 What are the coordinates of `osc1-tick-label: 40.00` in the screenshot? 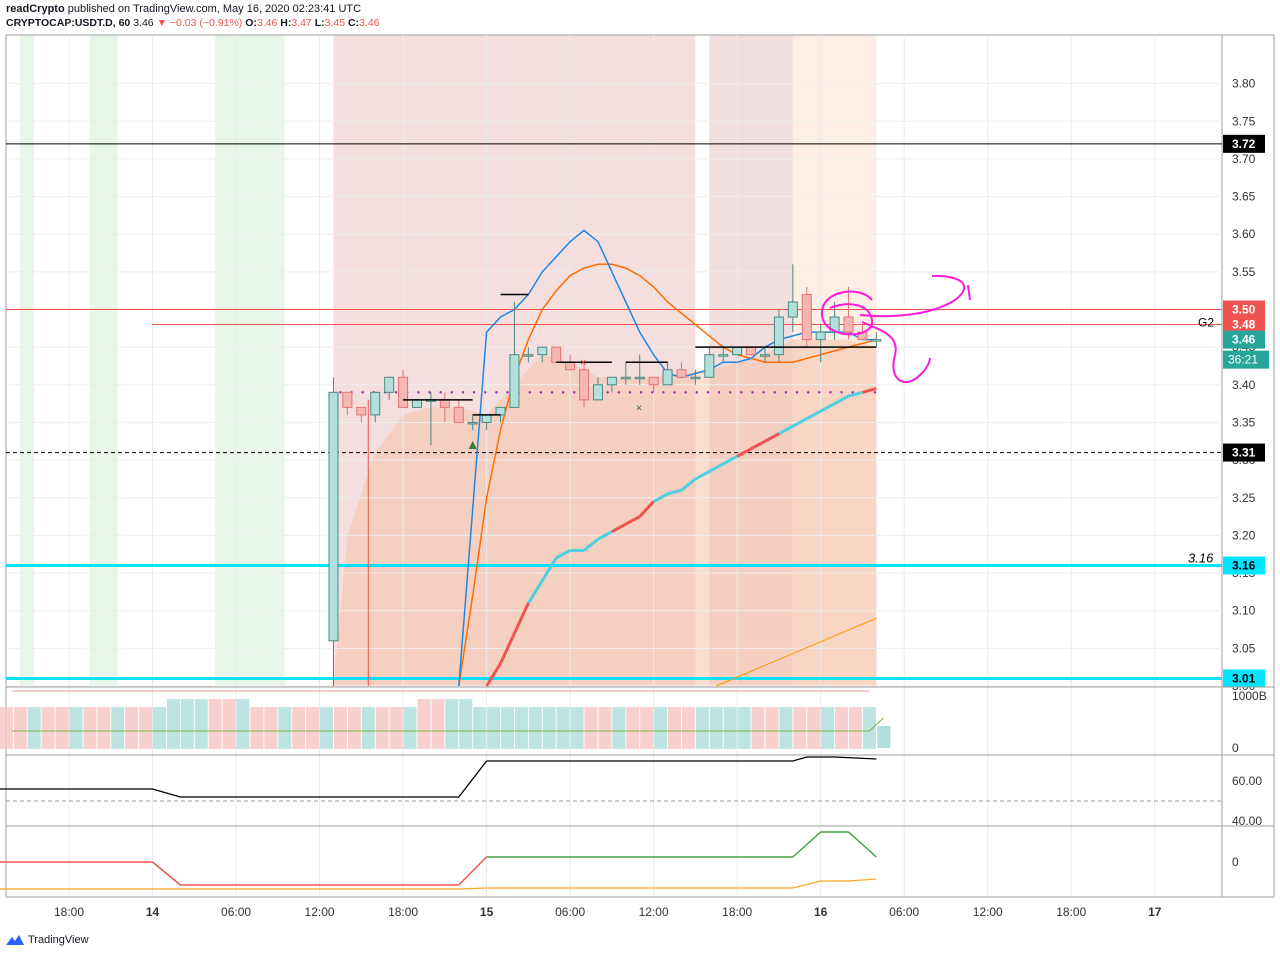 It's located at (1247, 821).